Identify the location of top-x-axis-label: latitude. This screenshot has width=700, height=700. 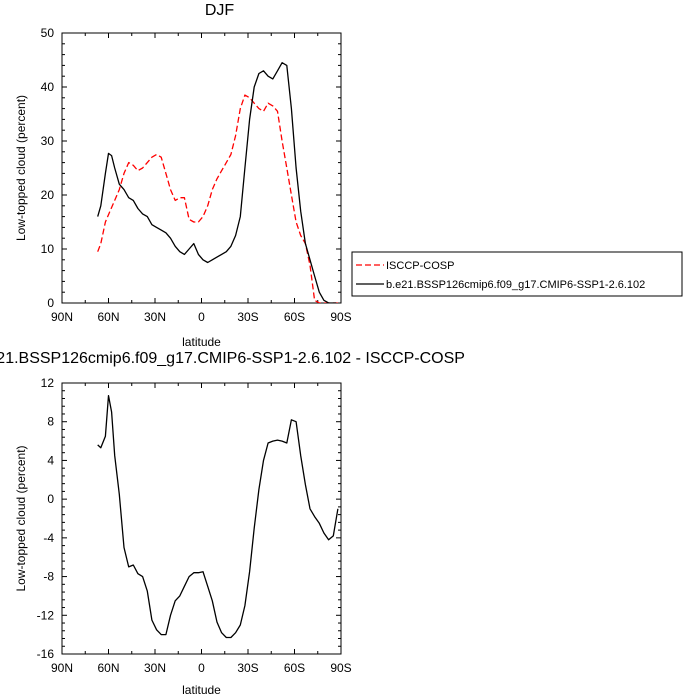
(201, 342).